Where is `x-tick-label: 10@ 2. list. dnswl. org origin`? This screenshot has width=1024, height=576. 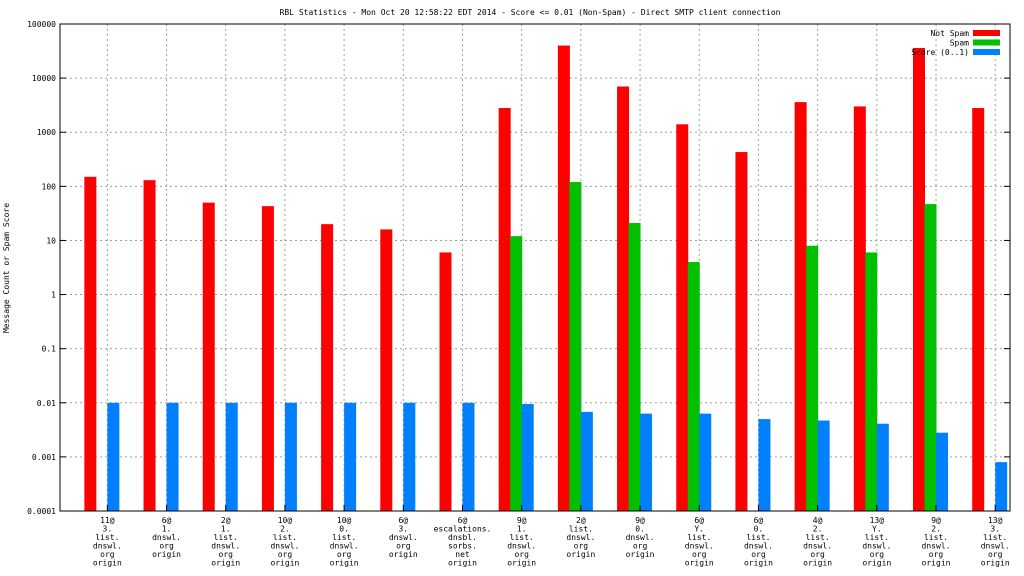 x-tick-label: 10@ 2. list. dnswl. org origin is located at coordinates (284, 542).